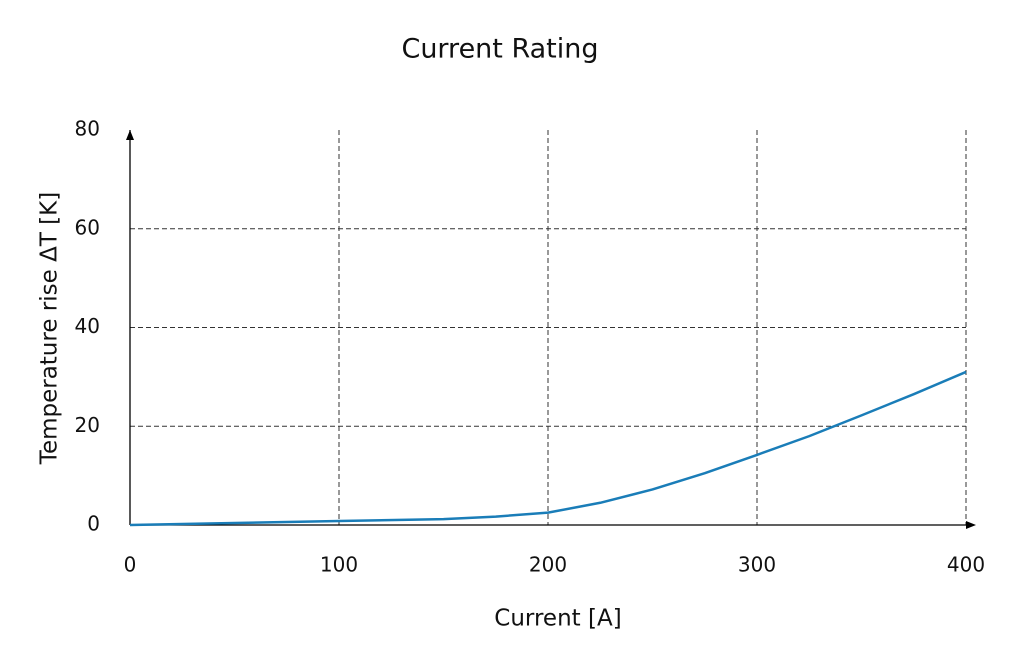 The height and width of the screenshot is (662, 1024). What do you see at coordinates (971, 525) in the screenshot?
I see `x-axis-arrow` at bounding box center [971, 525].